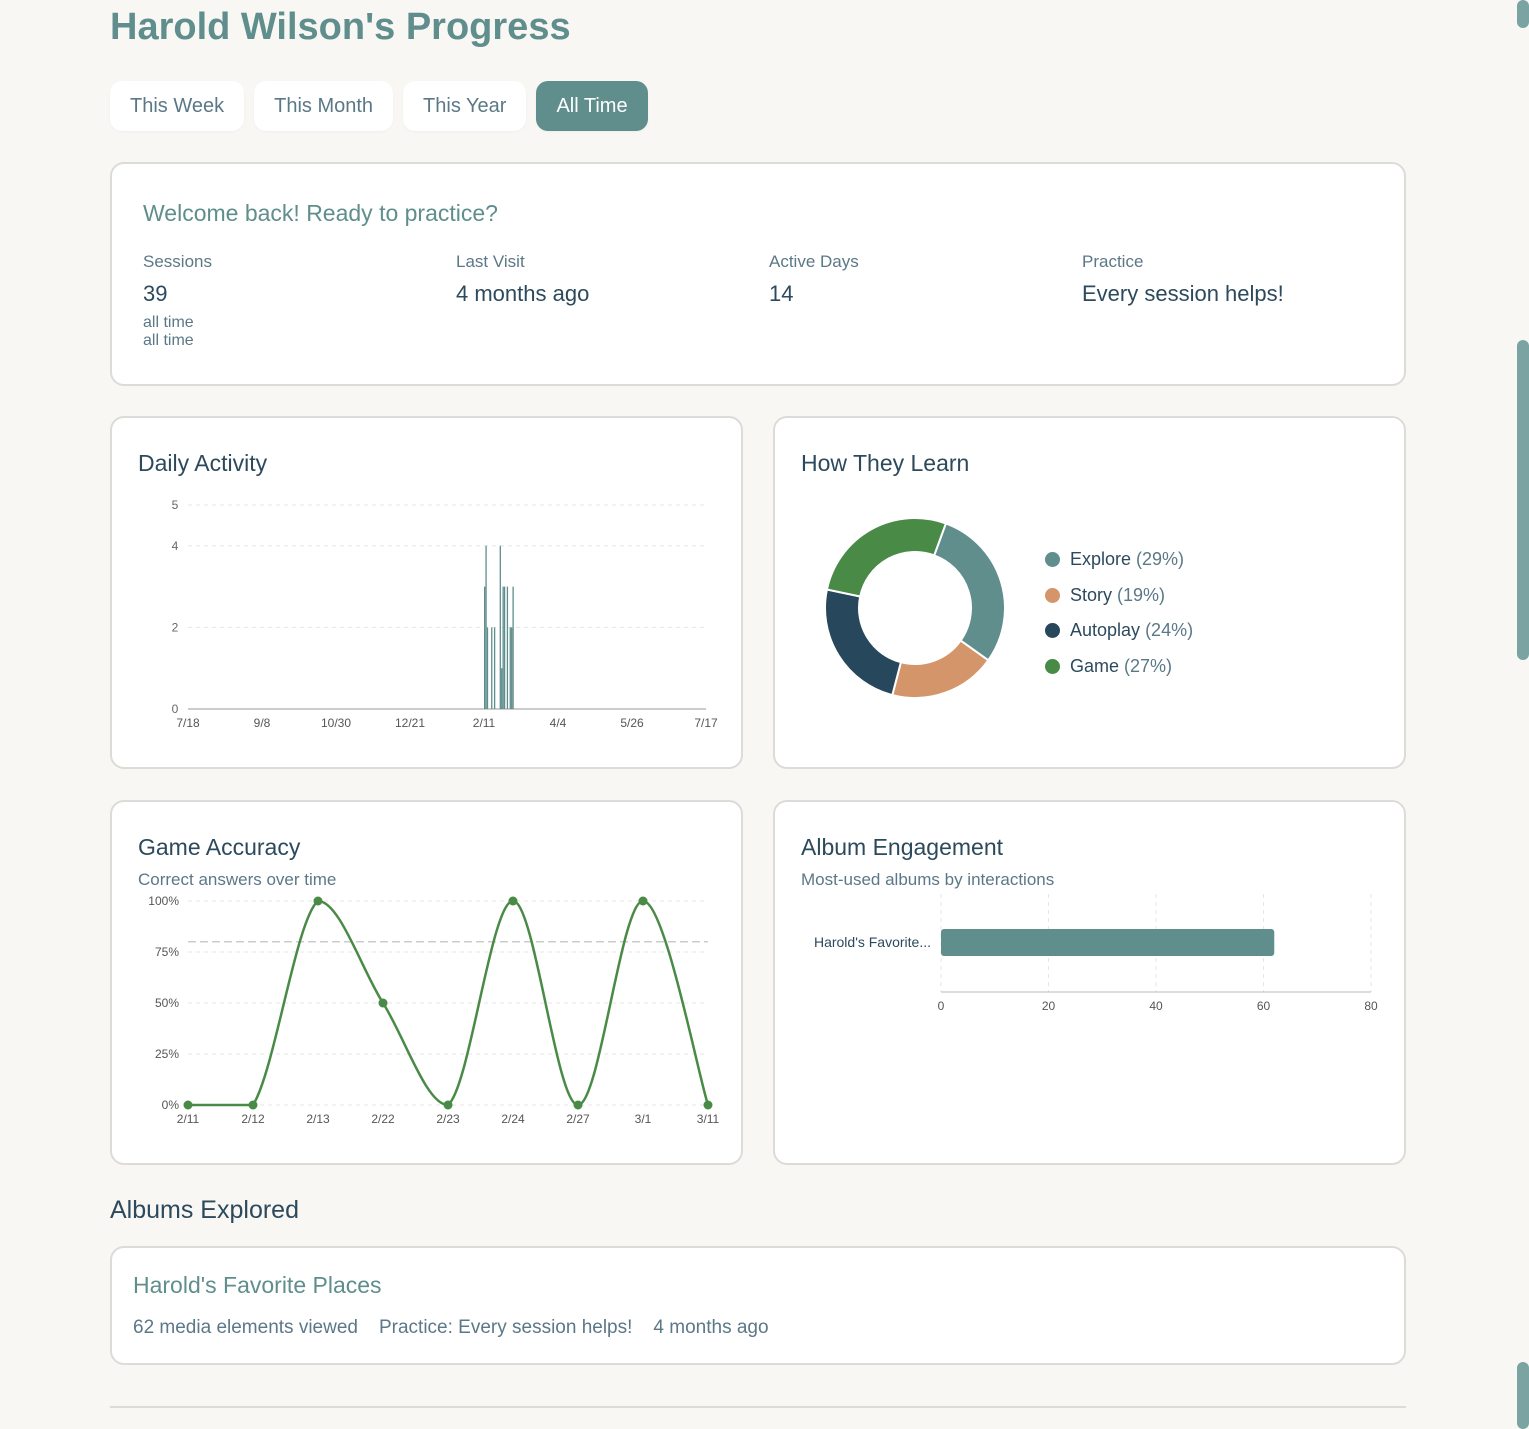 The width and height of the screenshot is (1529, 1429). Describe the element at coordinates (1113, 261) in the screenshot. I see `stat-label: Practice` at that location.